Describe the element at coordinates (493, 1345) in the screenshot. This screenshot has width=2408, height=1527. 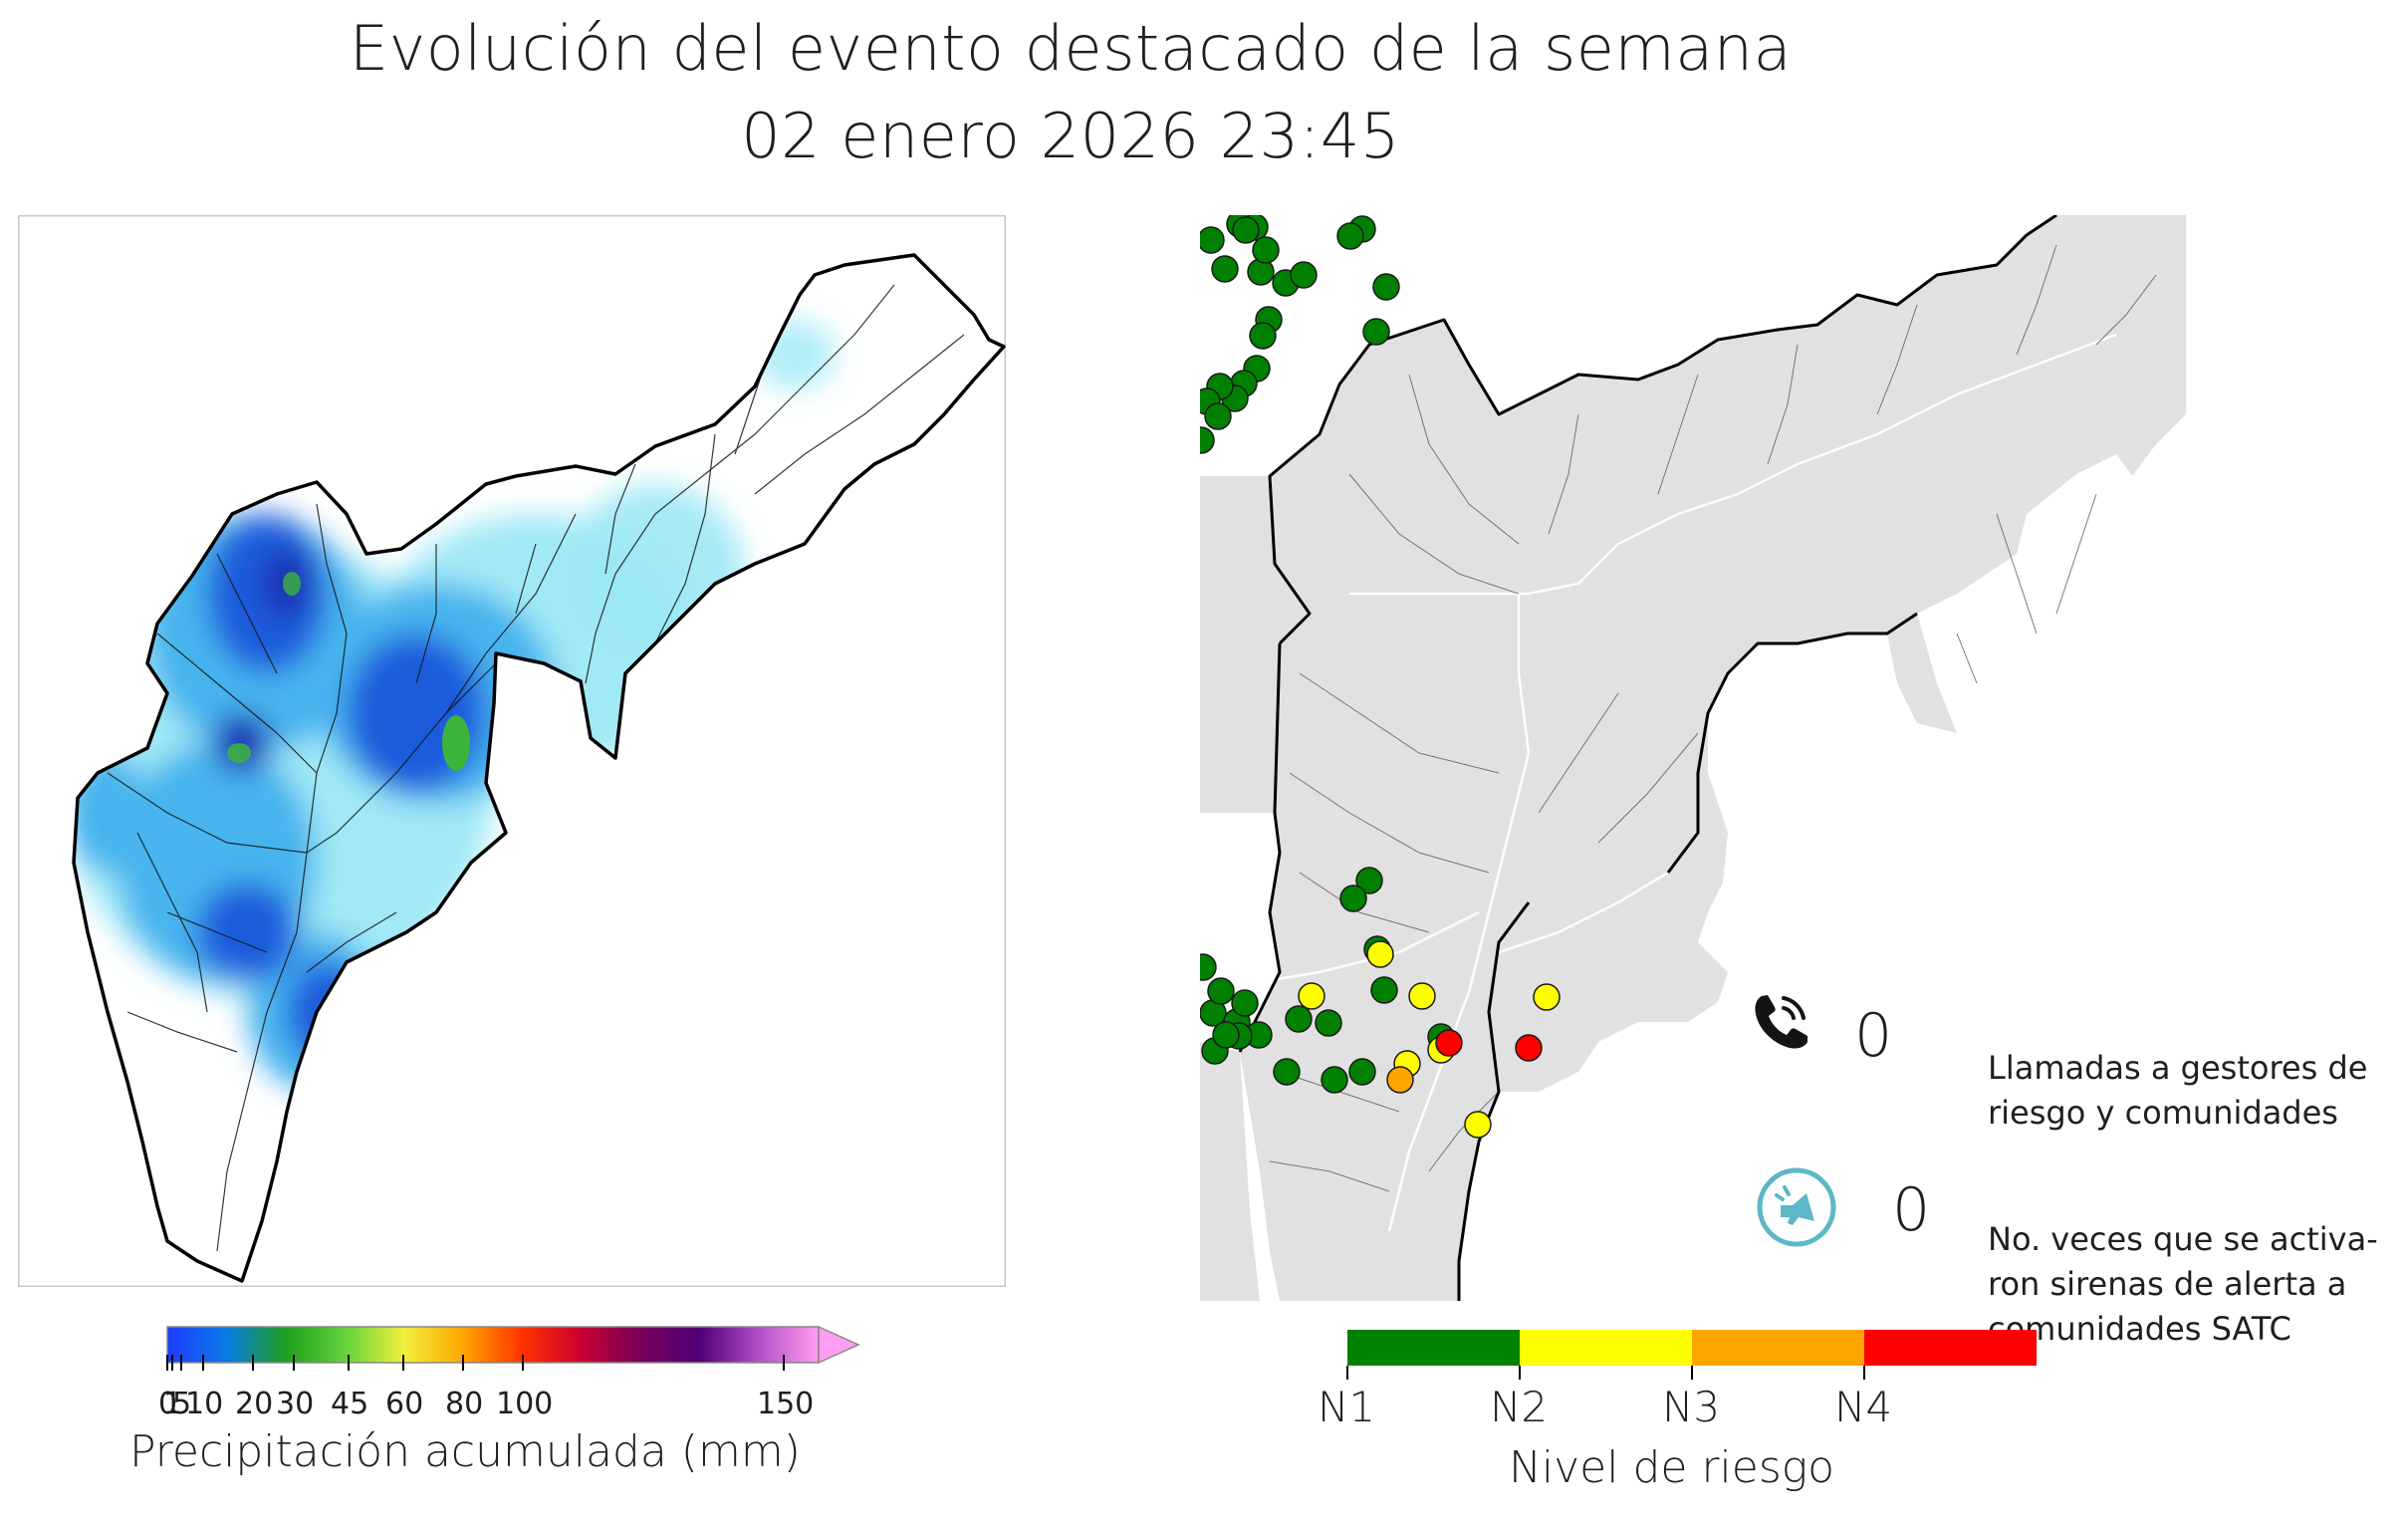
I see `colorbar-ramp` at that location.